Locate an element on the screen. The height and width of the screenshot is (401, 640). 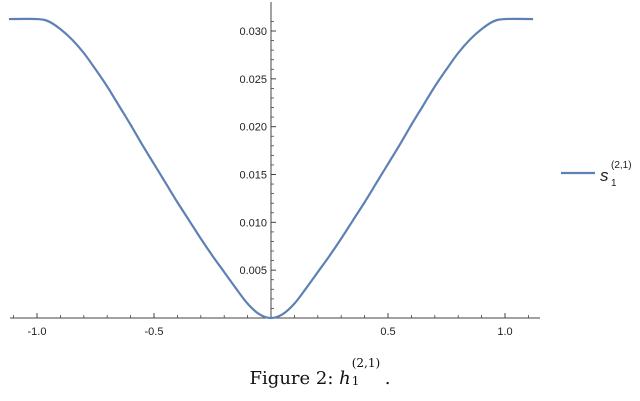
caption-base: h is located at coordinates (345, 378).